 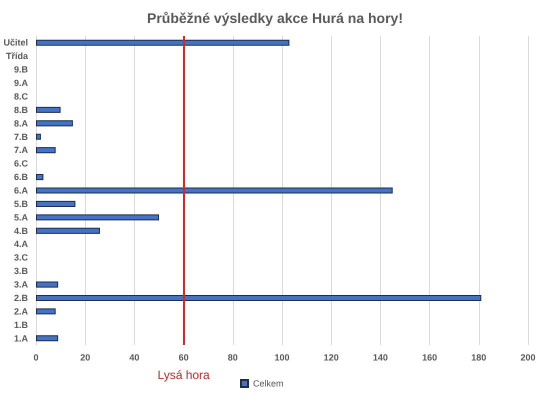 I want to click on x-tick-label: 20, so click(x=85, y=357).